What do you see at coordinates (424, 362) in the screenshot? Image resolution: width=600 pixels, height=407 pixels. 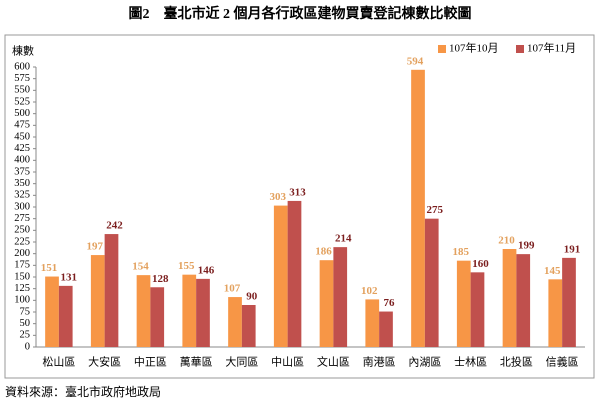 I see `x-tick-label: 內湖區` at bounding box center [424, 362].